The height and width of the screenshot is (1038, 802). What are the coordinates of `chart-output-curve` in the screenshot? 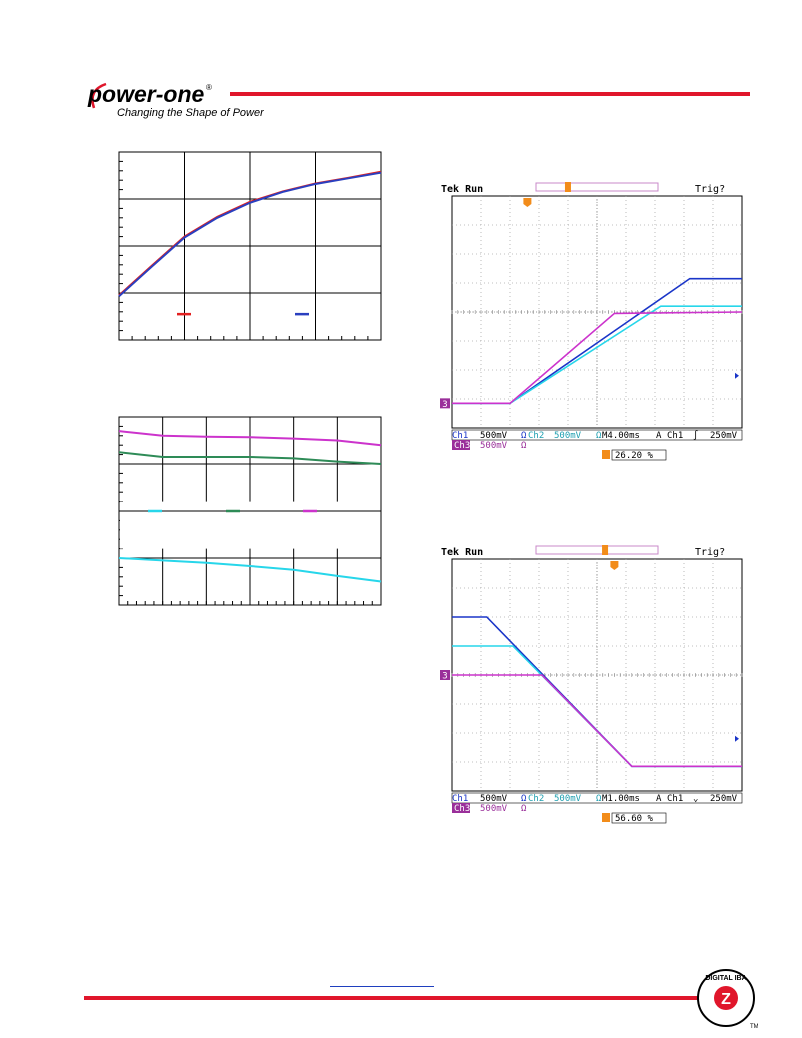 It's located at (250, 246).